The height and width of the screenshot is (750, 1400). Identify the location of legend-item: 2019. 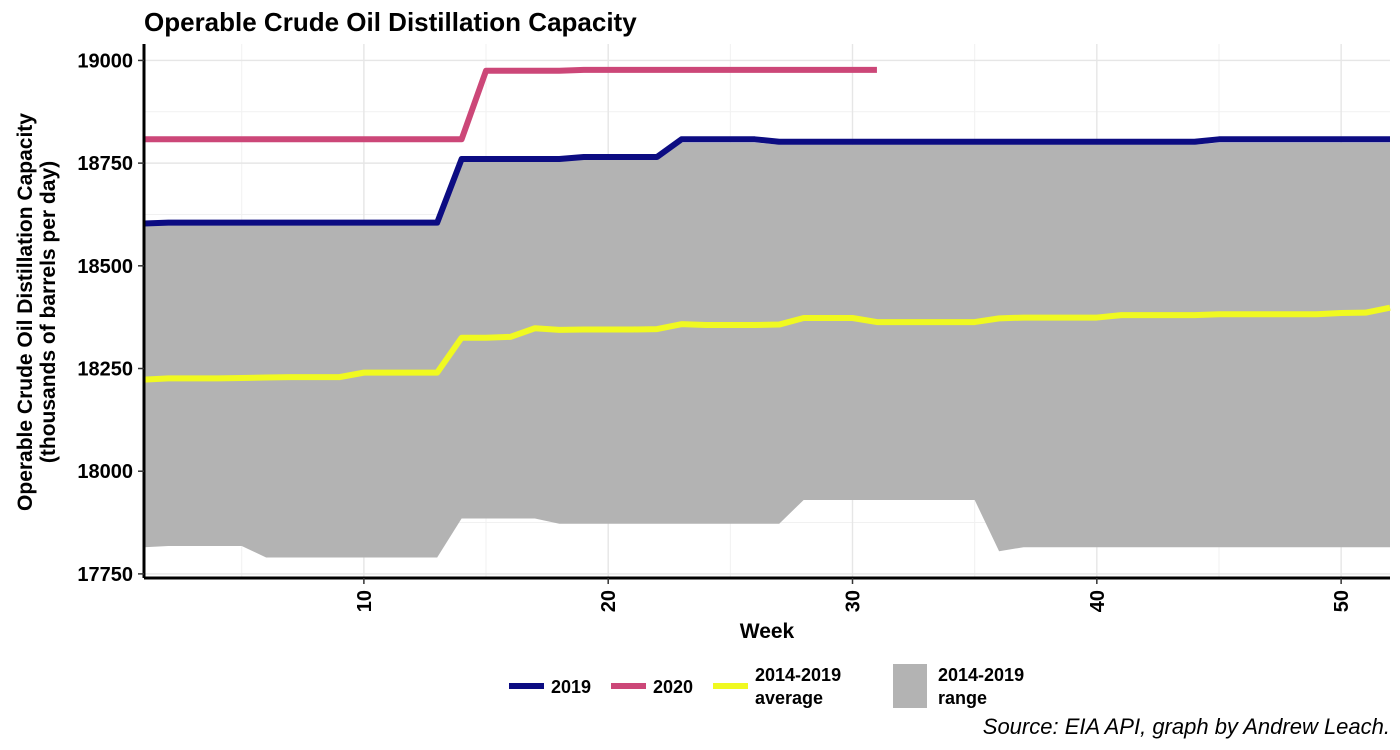
(550, 687).